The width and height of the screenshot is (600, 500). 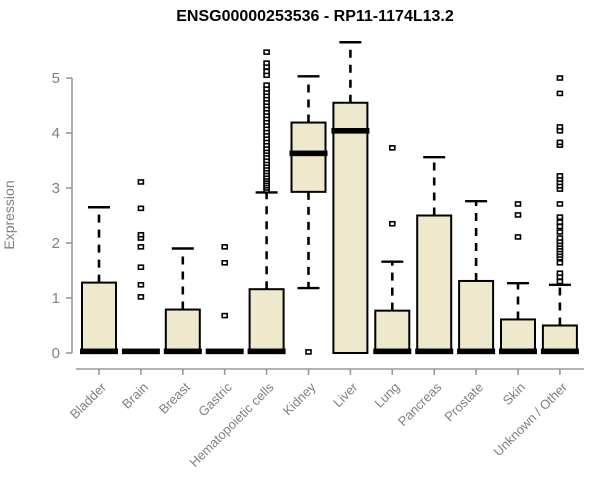 What do you see at coordinates (56, 243) in the screenshot?
I see `y-tick-label: 2` at bounding box center [56, 243].